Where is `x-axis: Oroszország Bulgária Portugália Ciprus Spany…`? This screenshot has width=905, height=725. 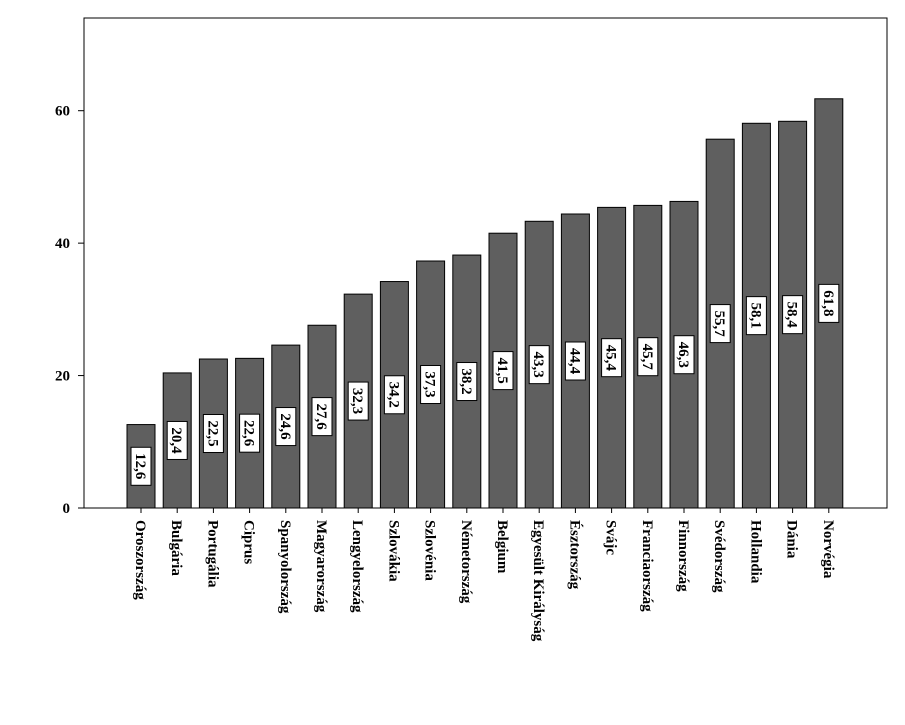
x-axis: Oroszország Bulgária Portugália Ciprus Spany… is located at coordinates (484, 575).